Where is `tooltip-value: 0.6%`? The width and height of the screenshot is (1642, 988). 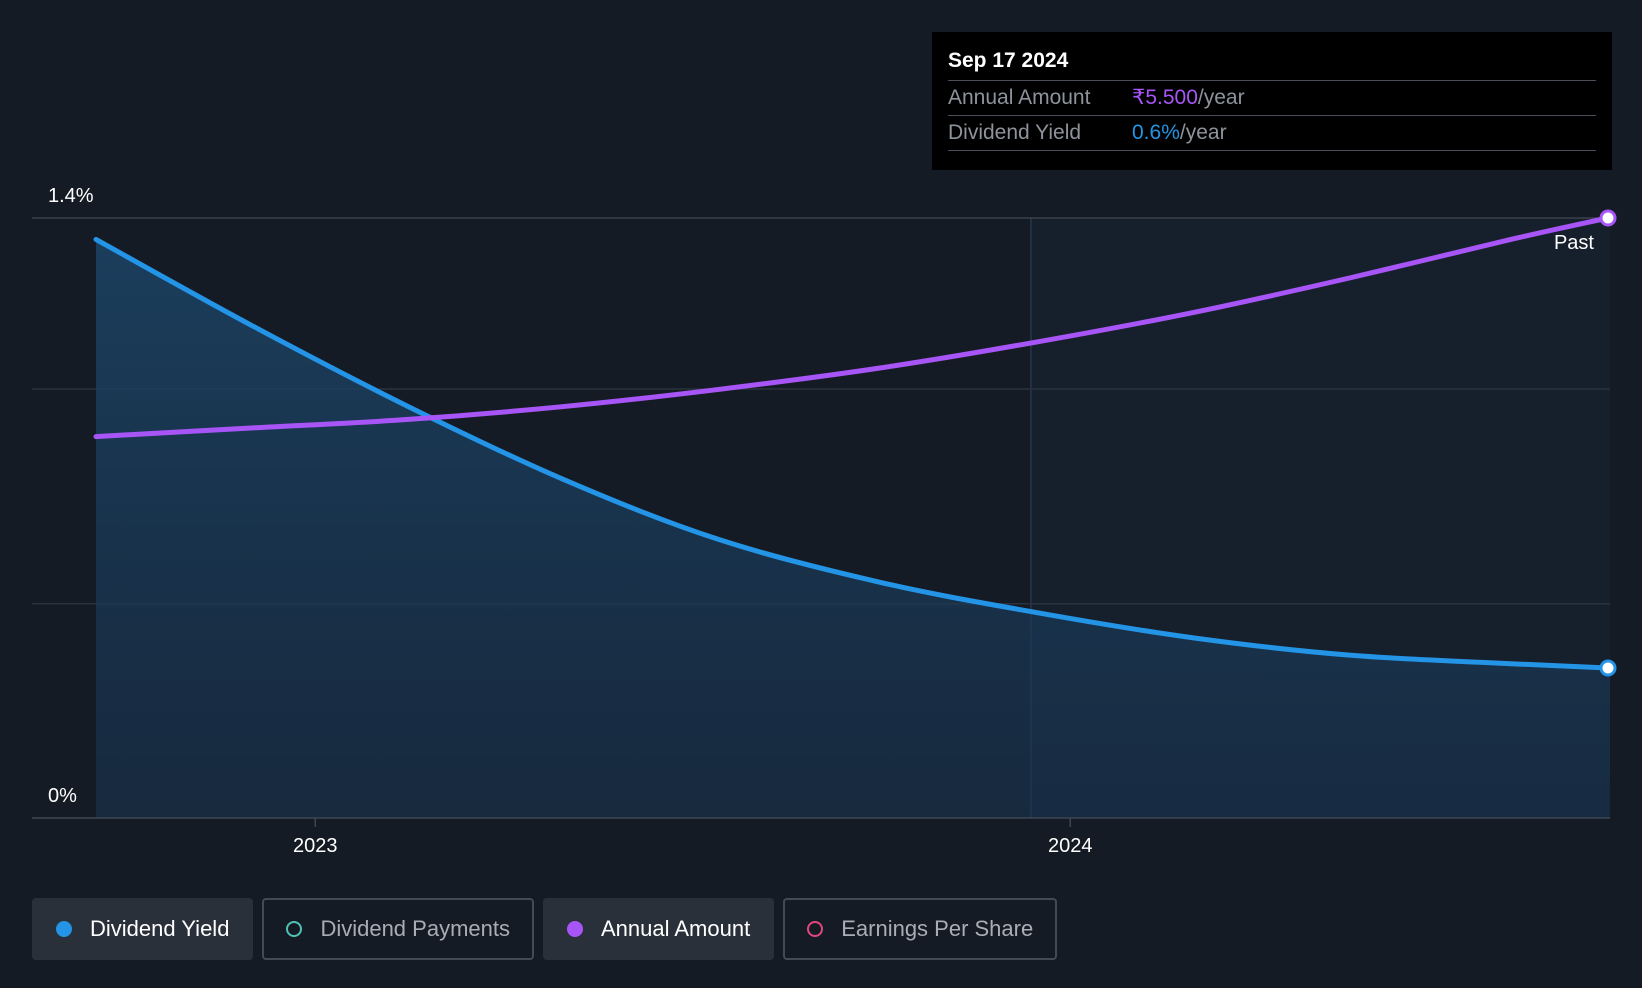 tooltip-value: 0.6% is located at coordinates (1156, 132).